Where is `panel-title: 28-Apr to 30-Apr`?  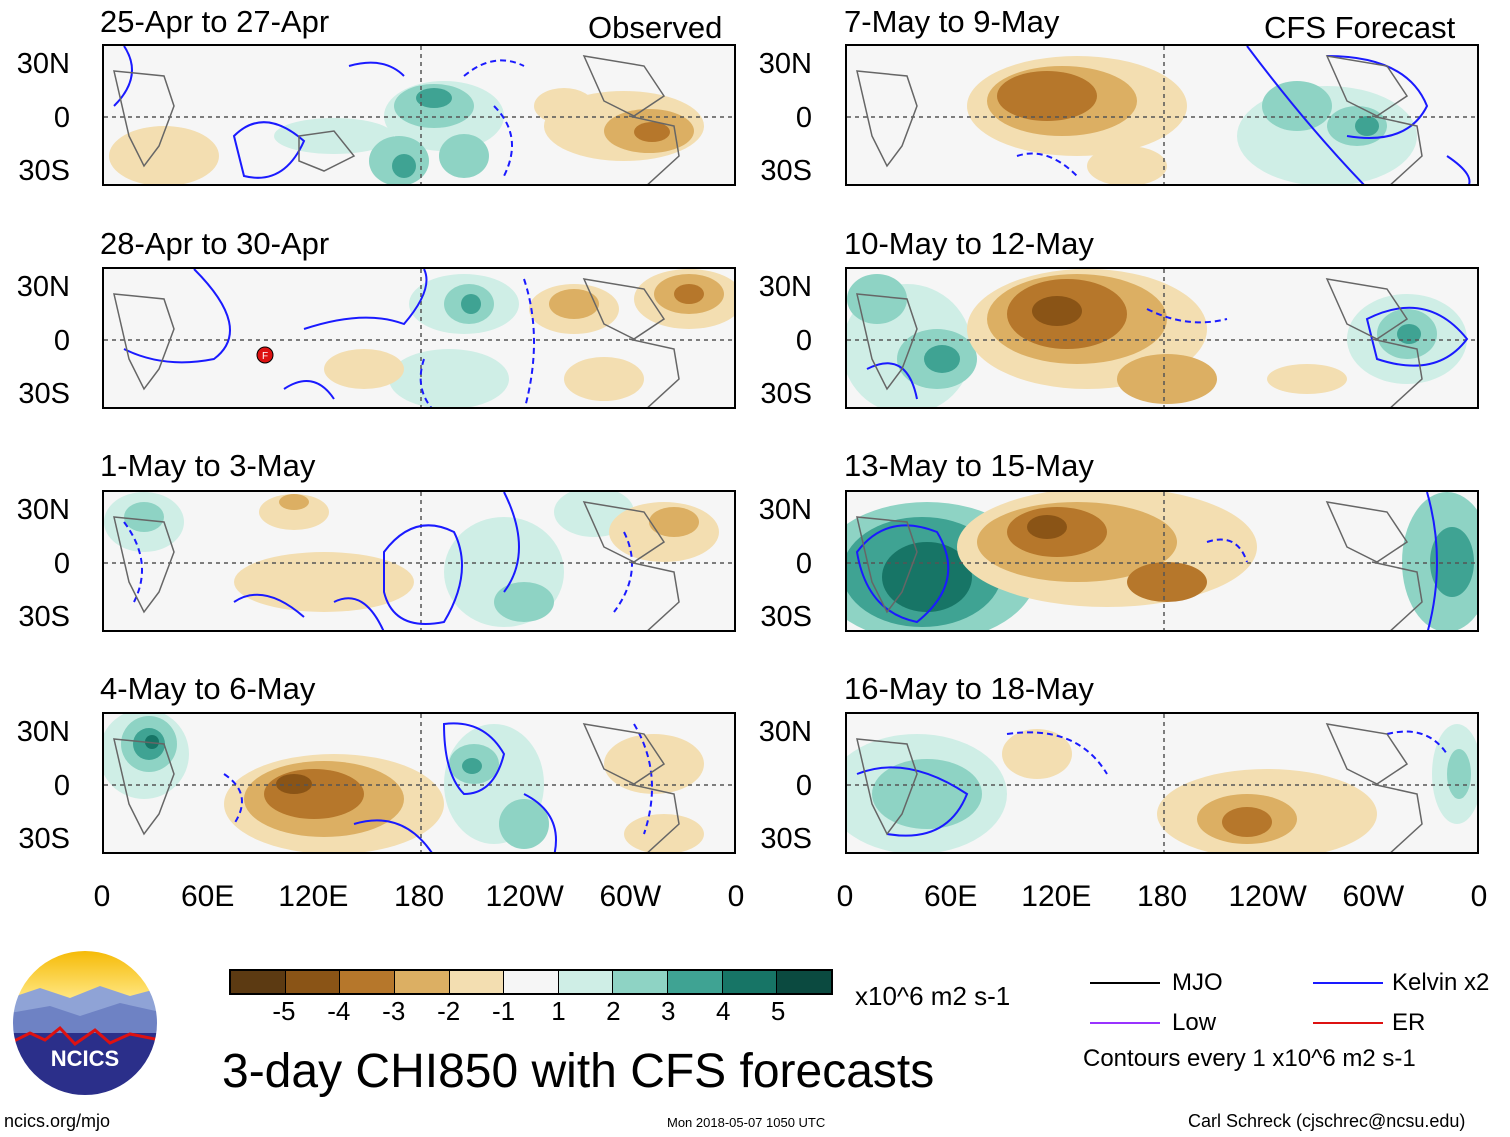
panel-title: 28-Apr to 30-Apr is located at coordinates (215, 243).